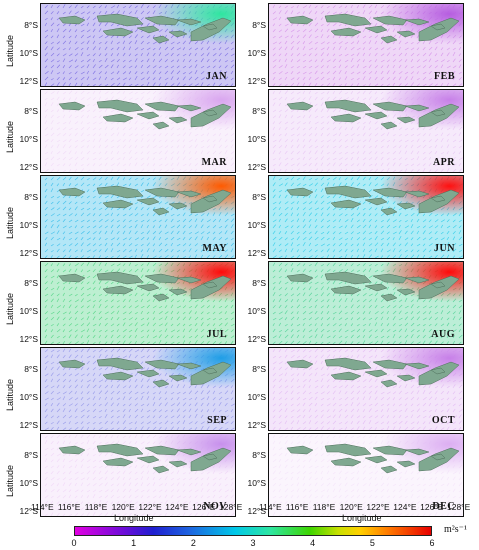  What do you see at coordinates (443, 420) in the screenshot?
I see `month-label: OCT` at bounding box center [443, 420].